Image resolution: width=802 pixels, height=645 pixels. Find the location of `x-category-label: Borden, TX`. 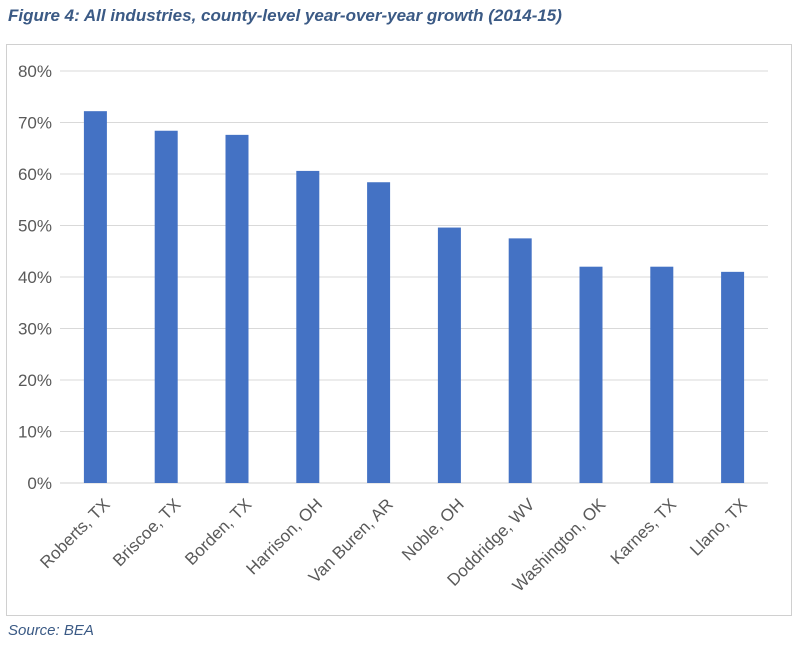

x-category-label: Borden, TX is located at coordinates (218, 532).